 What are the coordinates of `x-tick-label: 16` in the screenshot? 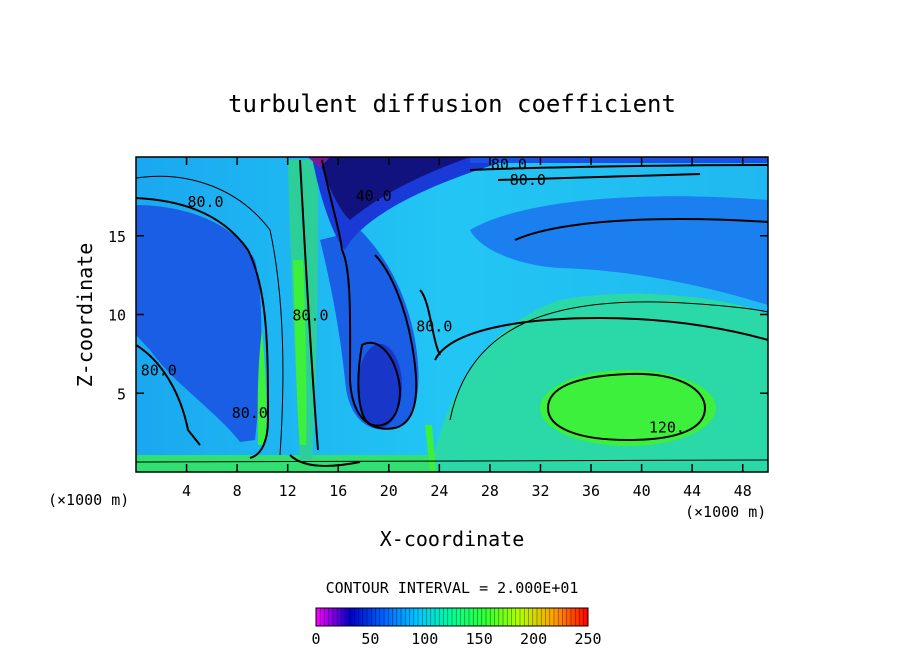 It's located at (338, 491).